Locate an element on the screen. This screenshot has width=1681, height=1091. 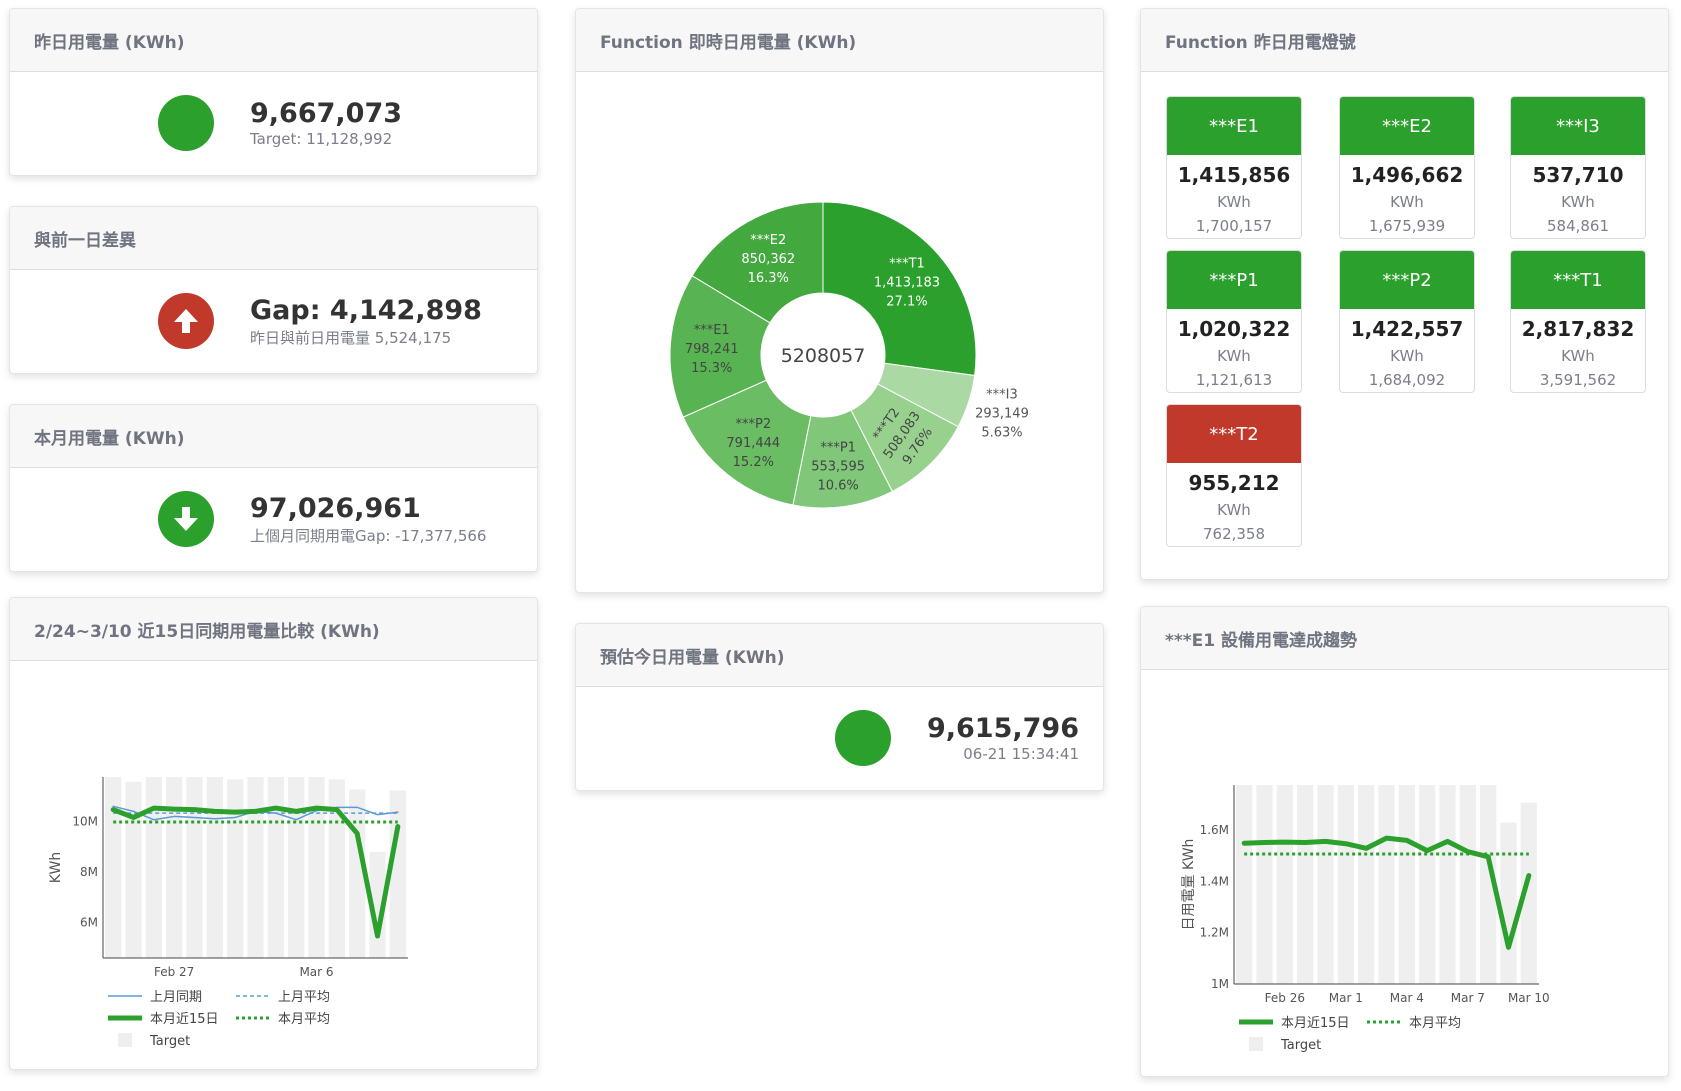
light-tile: ***E2 1,496,662 KWh 1,675,939 is located at coordinates (1407, 167).